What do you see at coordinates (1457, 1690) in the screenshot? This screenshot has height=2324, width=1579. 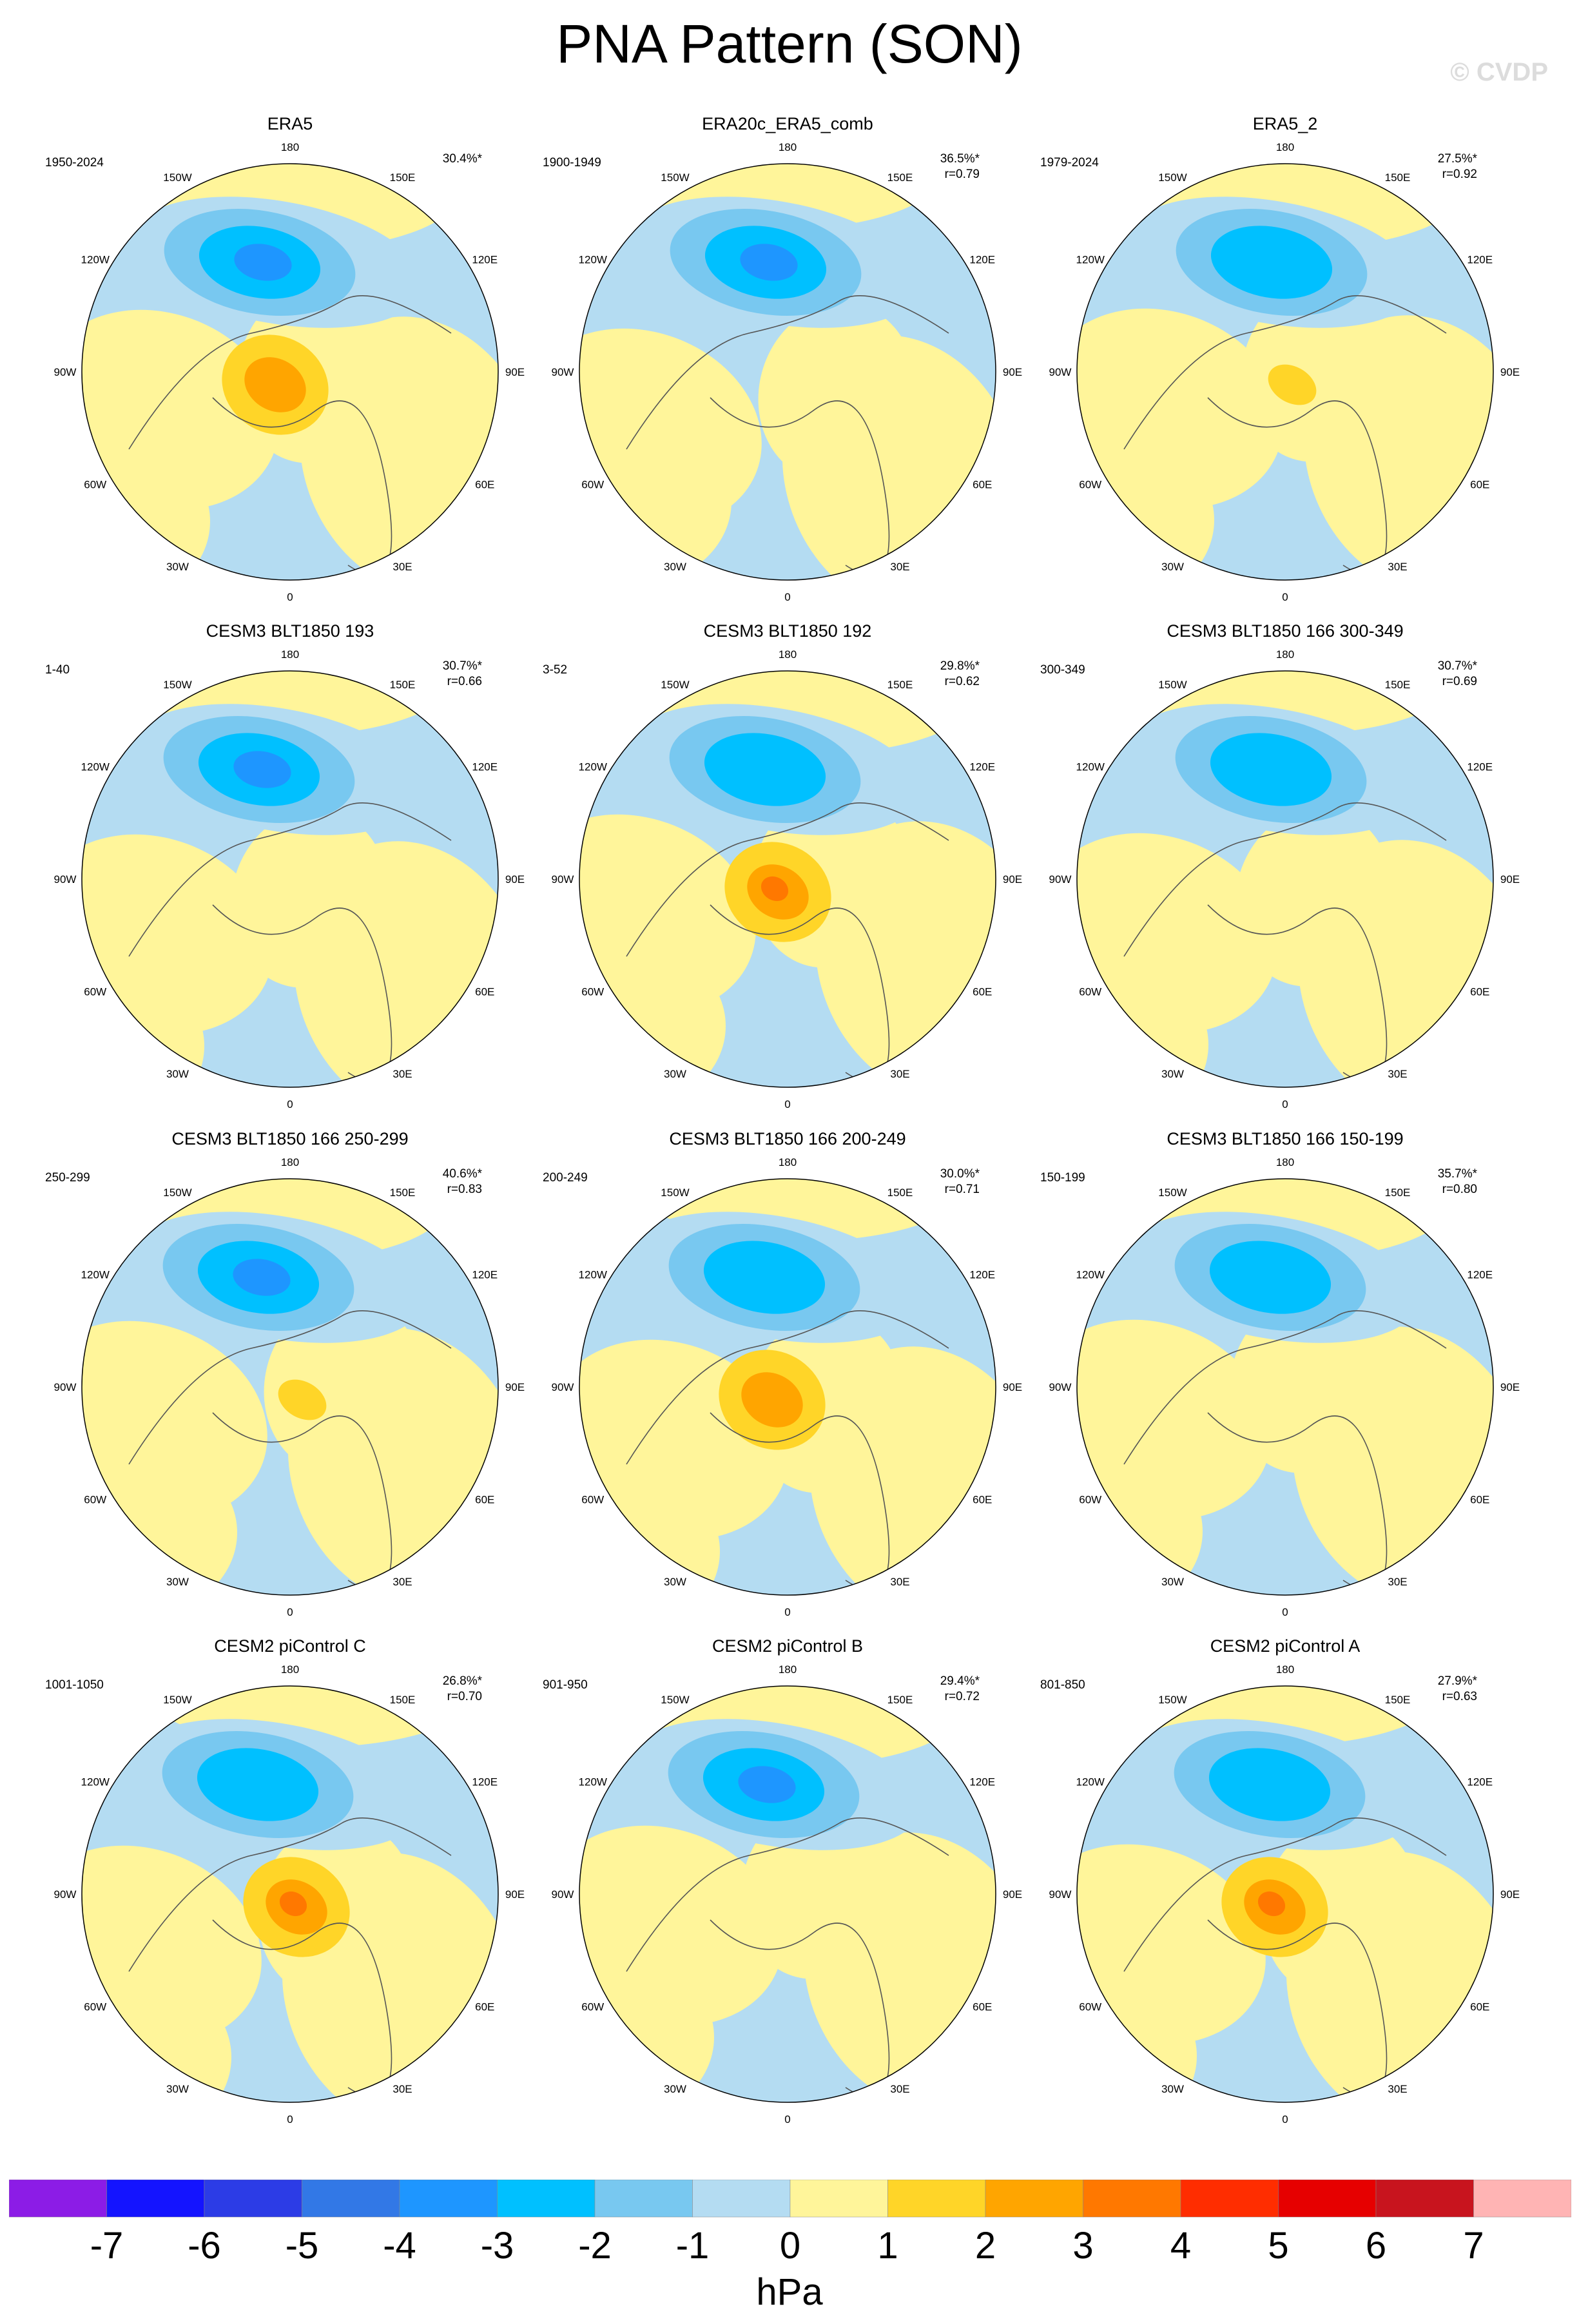 I see `stats-label: 27.9%* r=0.63` at bounding box center [1457, 1690].